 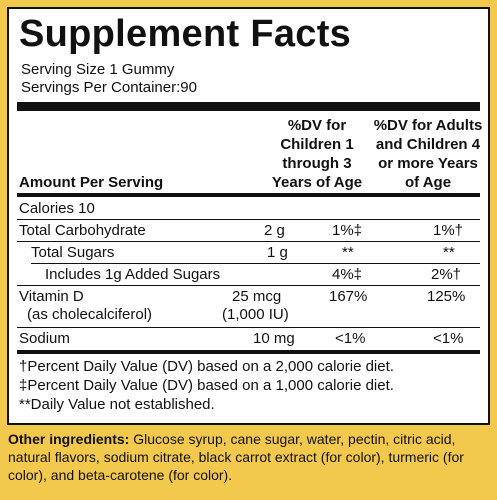 I want to click on nutrient-amount: 25 mcg, so click(x=257, y=296).